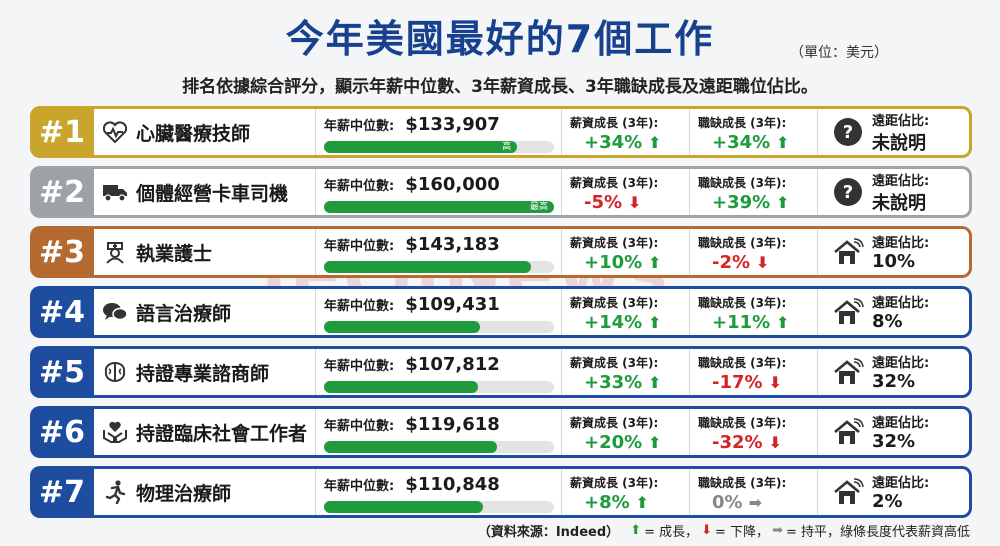 The height and width of the screenshot is (546, 1000). I want to click on job-growth-cell: 職缺成長 (3年): -32% ⬇, so click(754, 432).